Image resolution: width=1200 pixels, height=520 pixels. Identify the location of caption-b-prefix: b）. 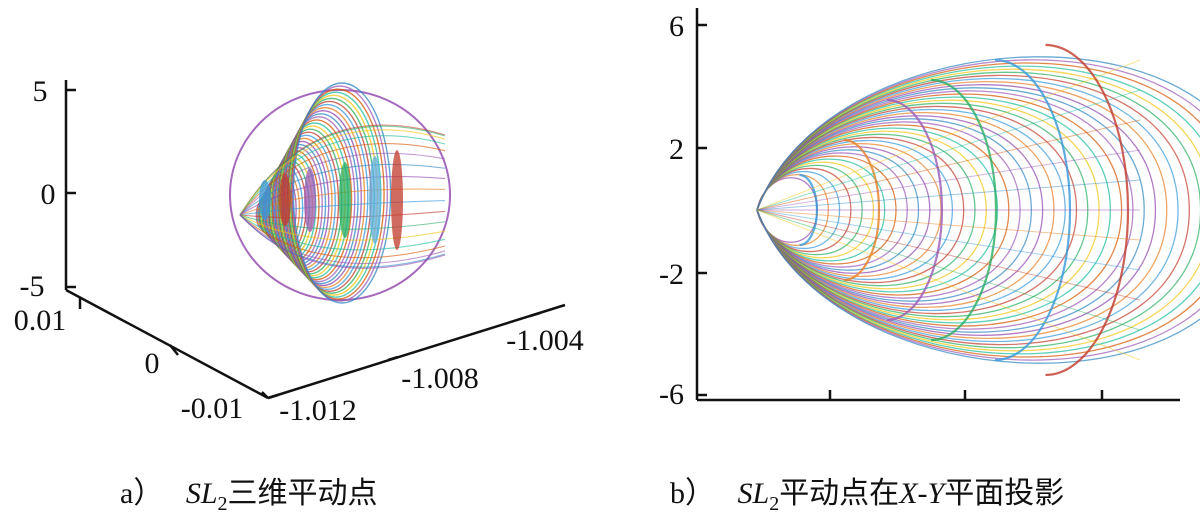
(692, 493).